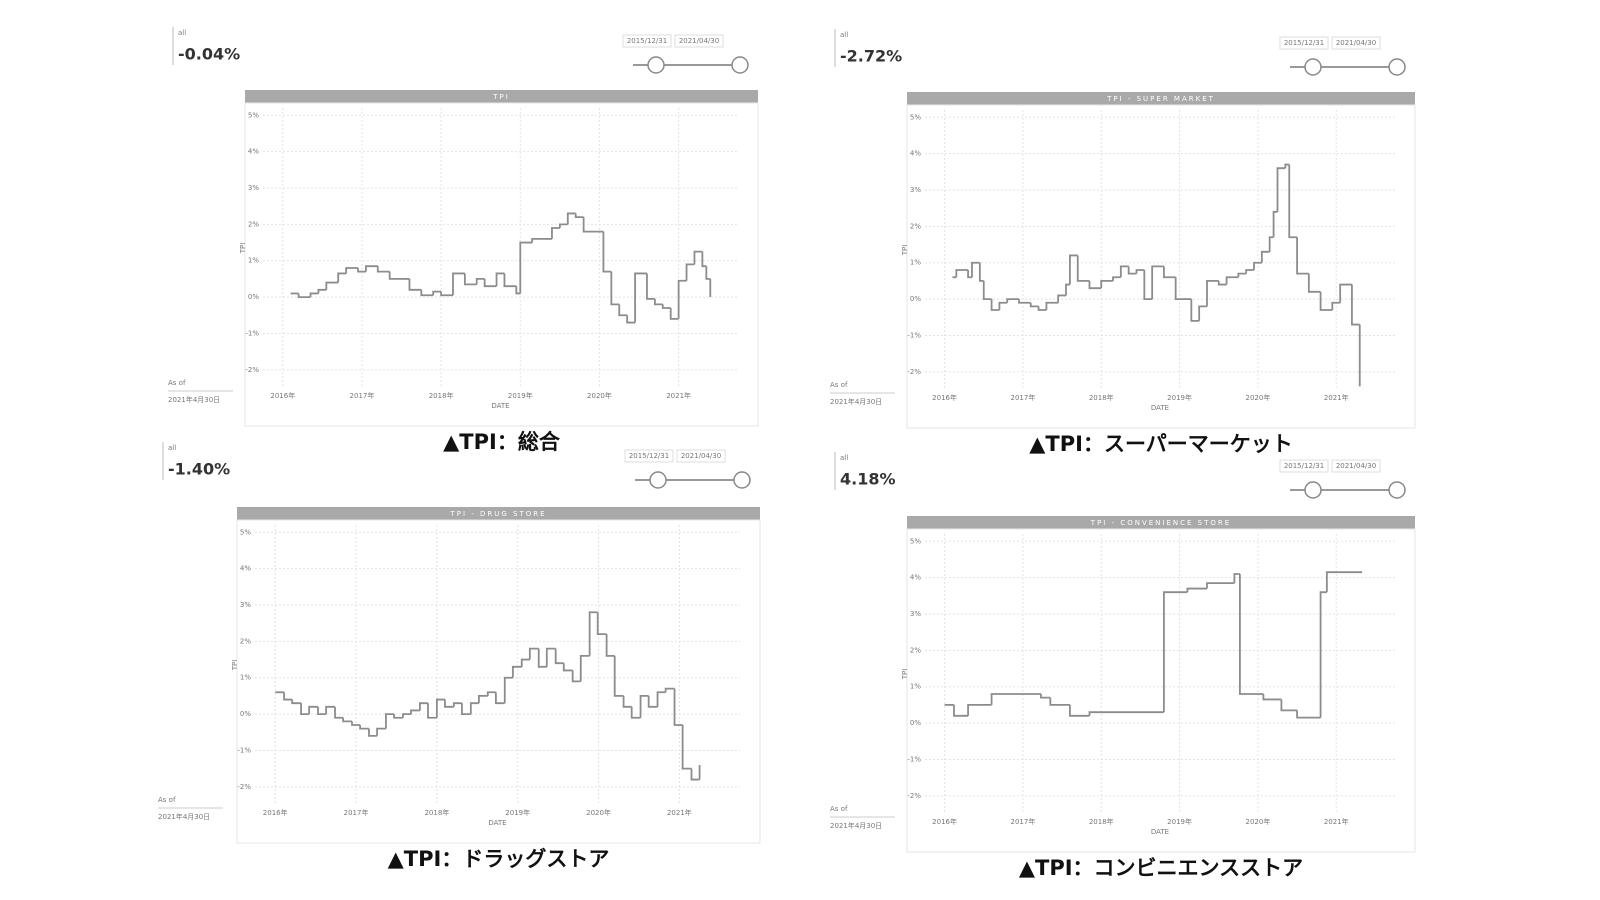 The width and height of the screenshot is (1600, 900). I want to click on chart-title: TPI - DRUG STORE, so click(497, 514).